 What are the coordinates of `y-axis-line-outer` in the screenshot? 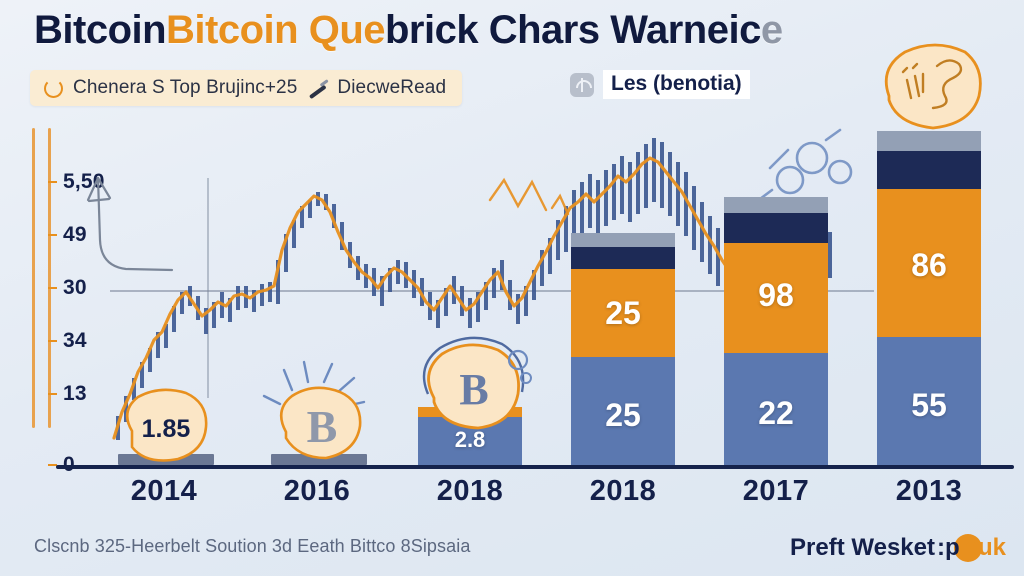 It's located at (33, 278).